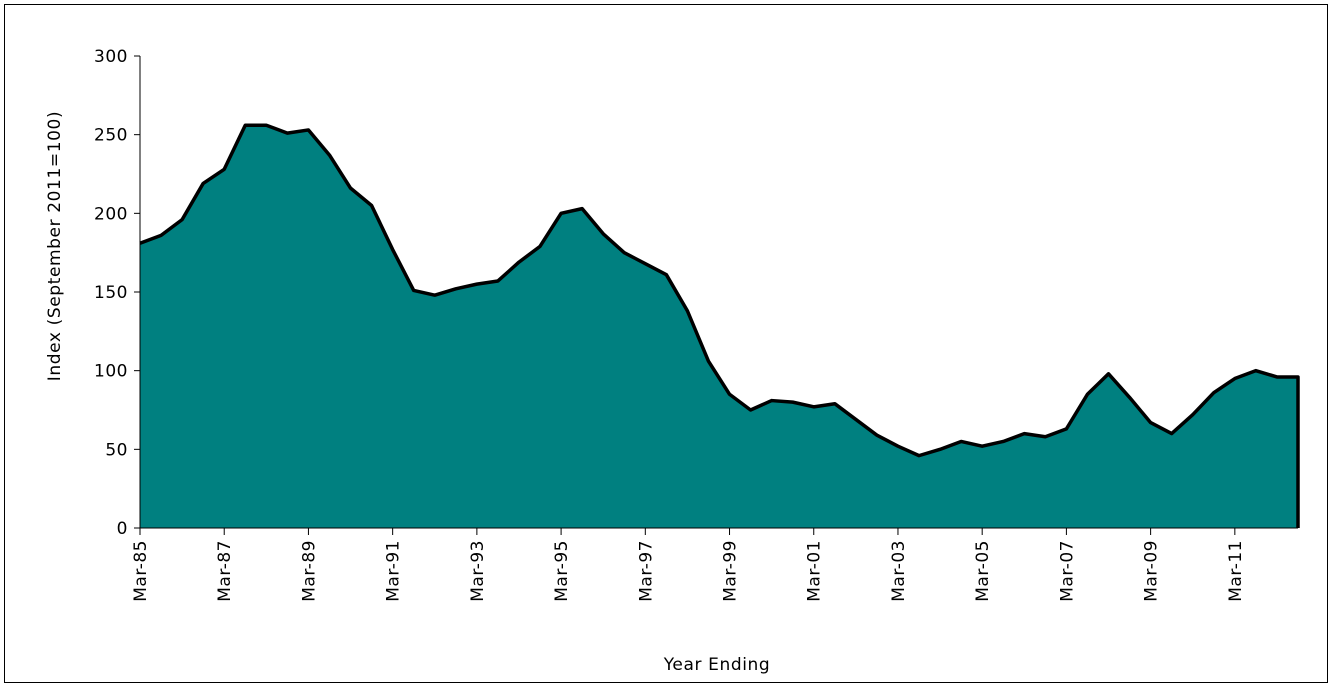  What do you see at coordinates (731, 571) in the screenshot?
I see `x-tick-label: Mar-99` at bounding box center [731, 571].